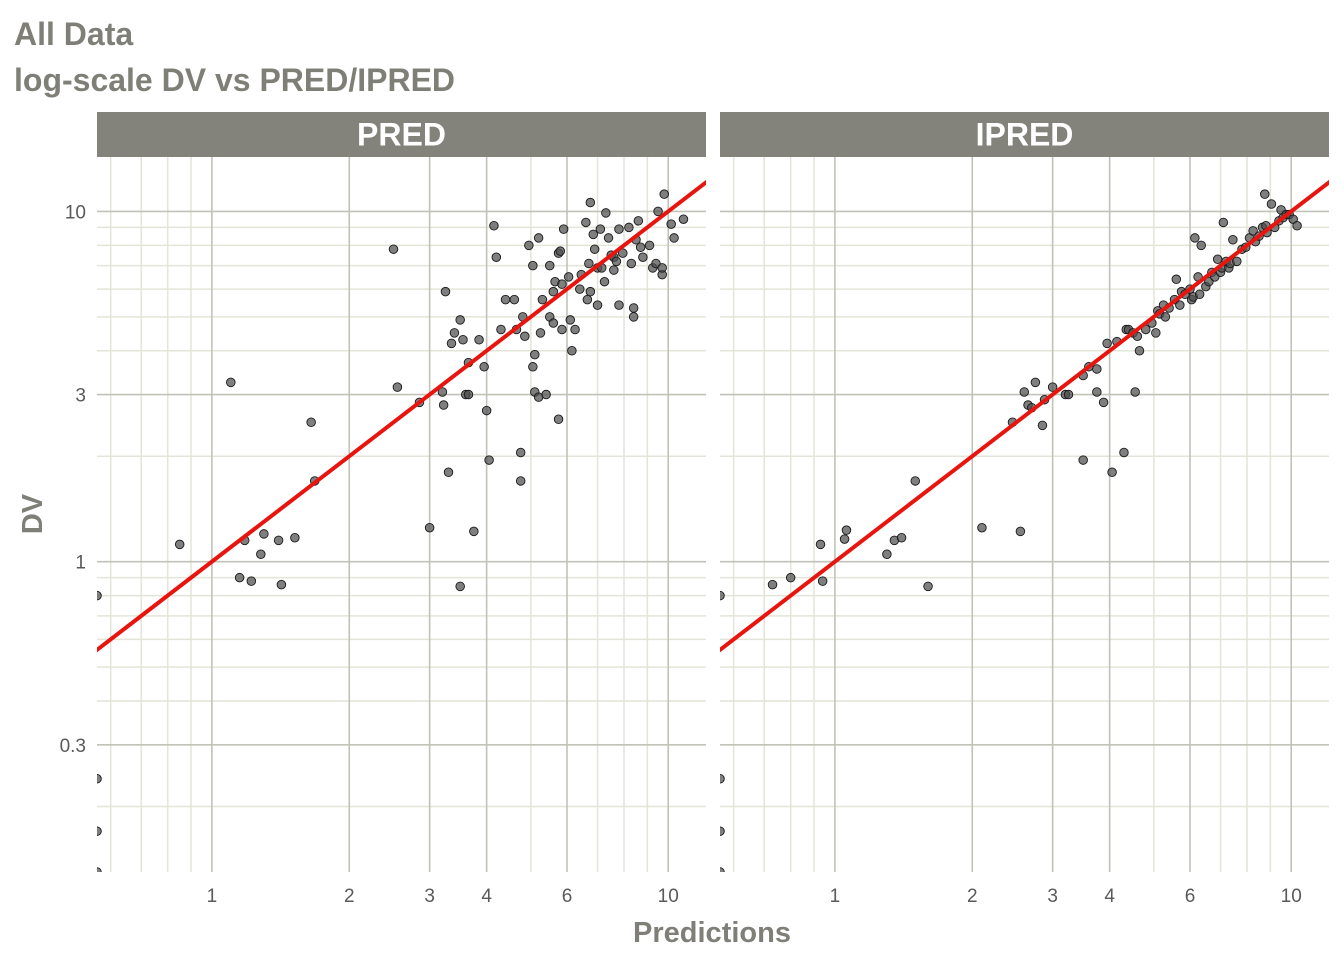 The height and width of the screenshot is (960, 1344). Describe the element at coordinates (33, 513) in the screenshot. I see `y-axis-title: DV` at that location.